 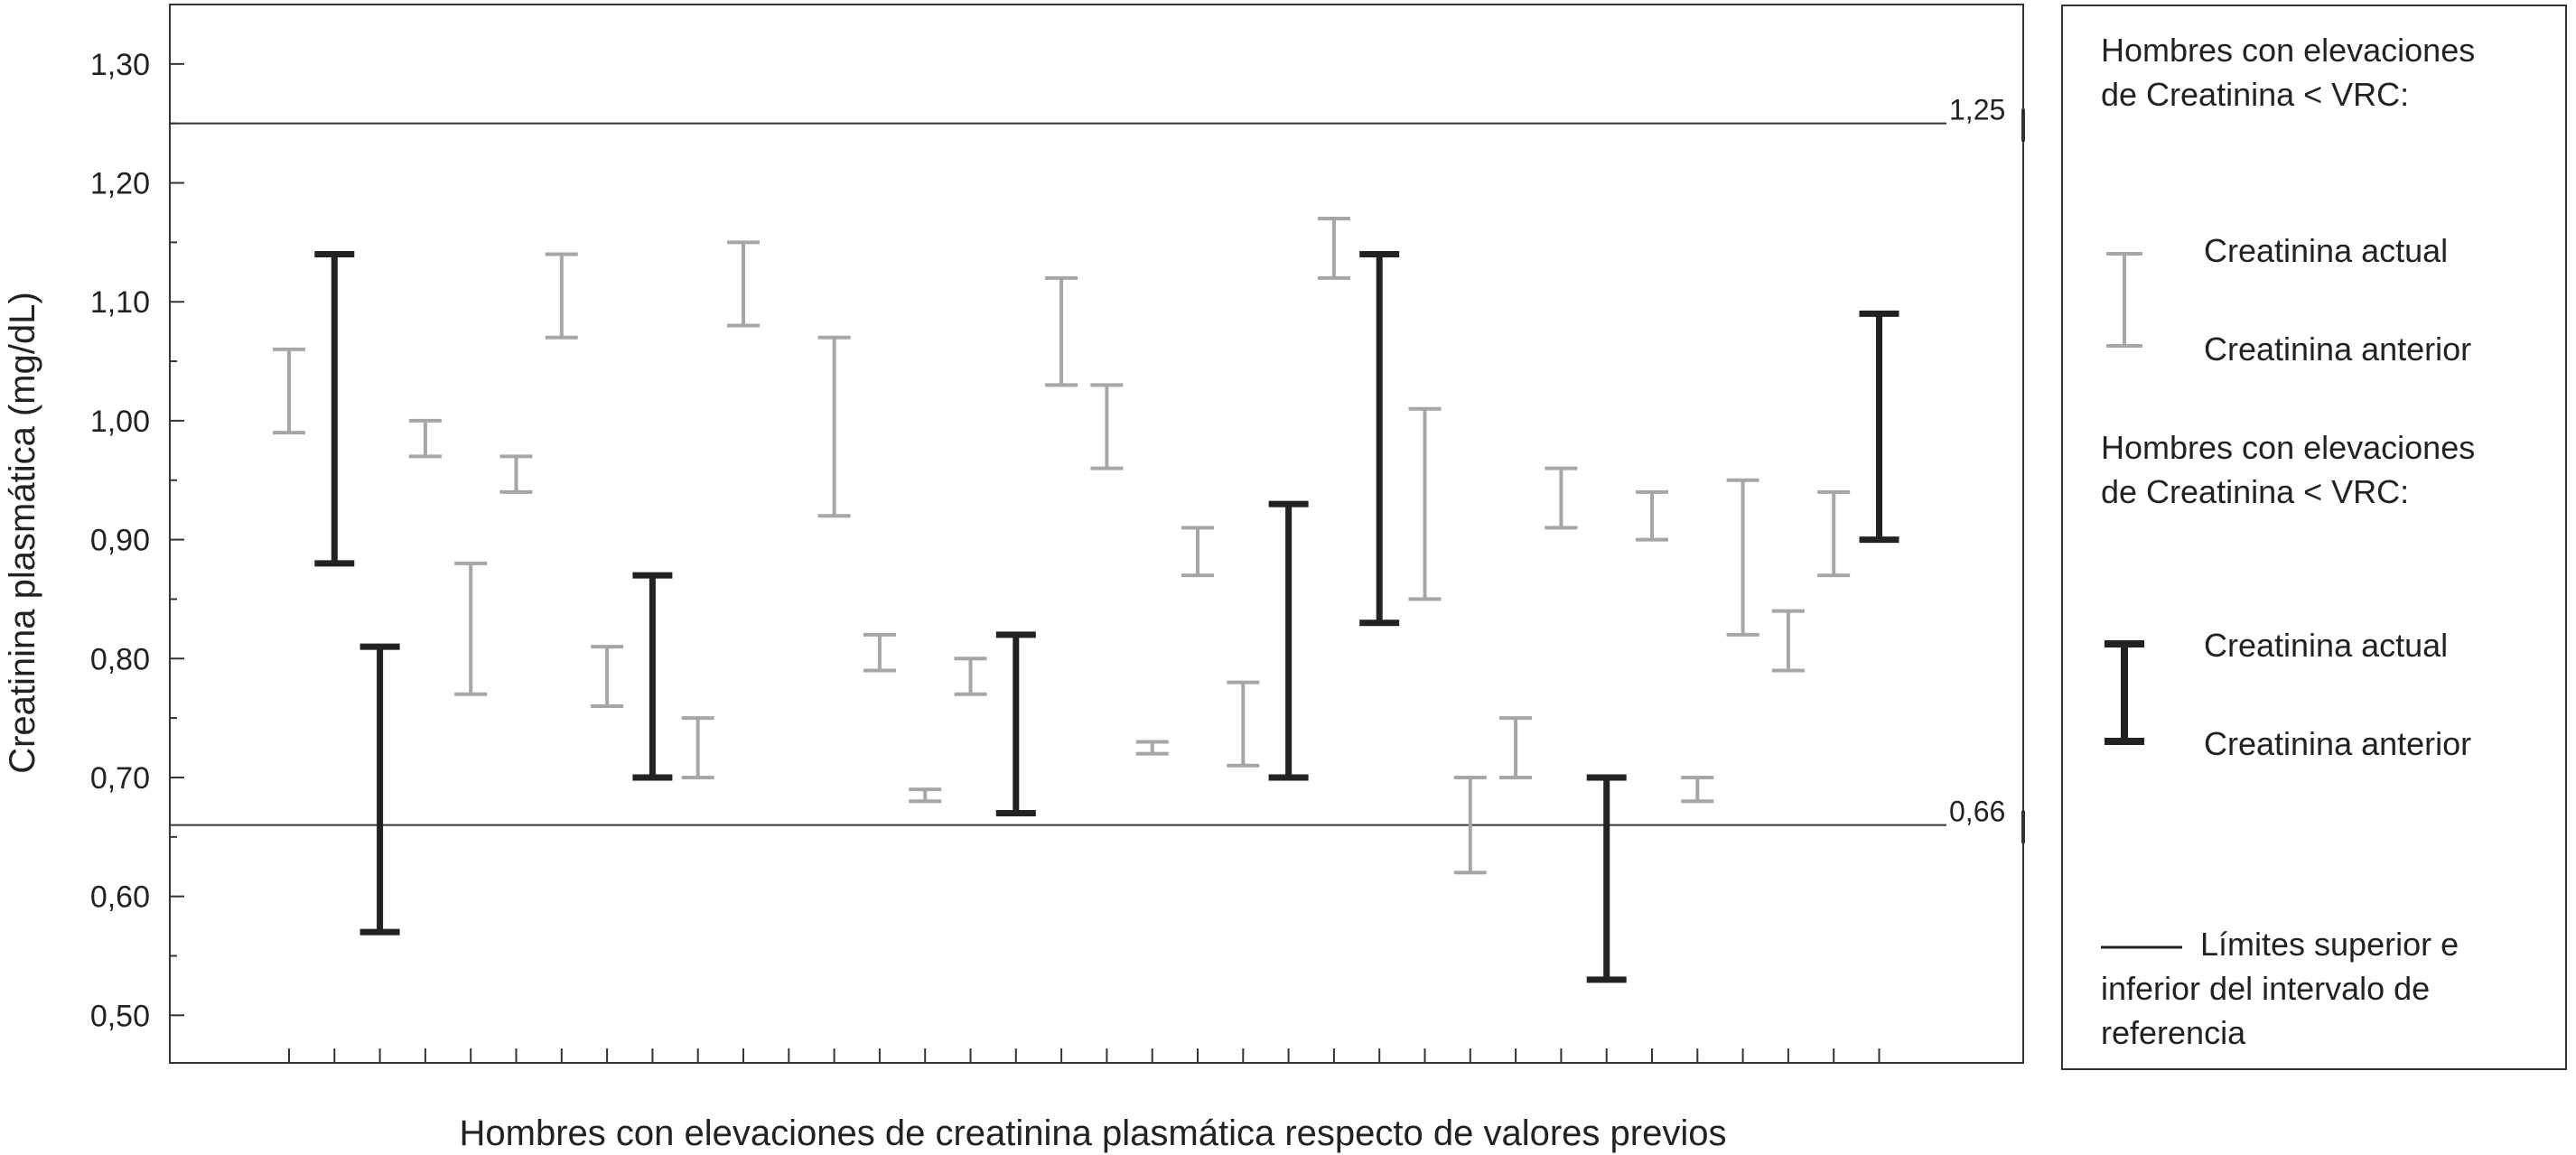 I want to click on legend-group1-actual: Creatinina actual, so click(x=2326, y=250).